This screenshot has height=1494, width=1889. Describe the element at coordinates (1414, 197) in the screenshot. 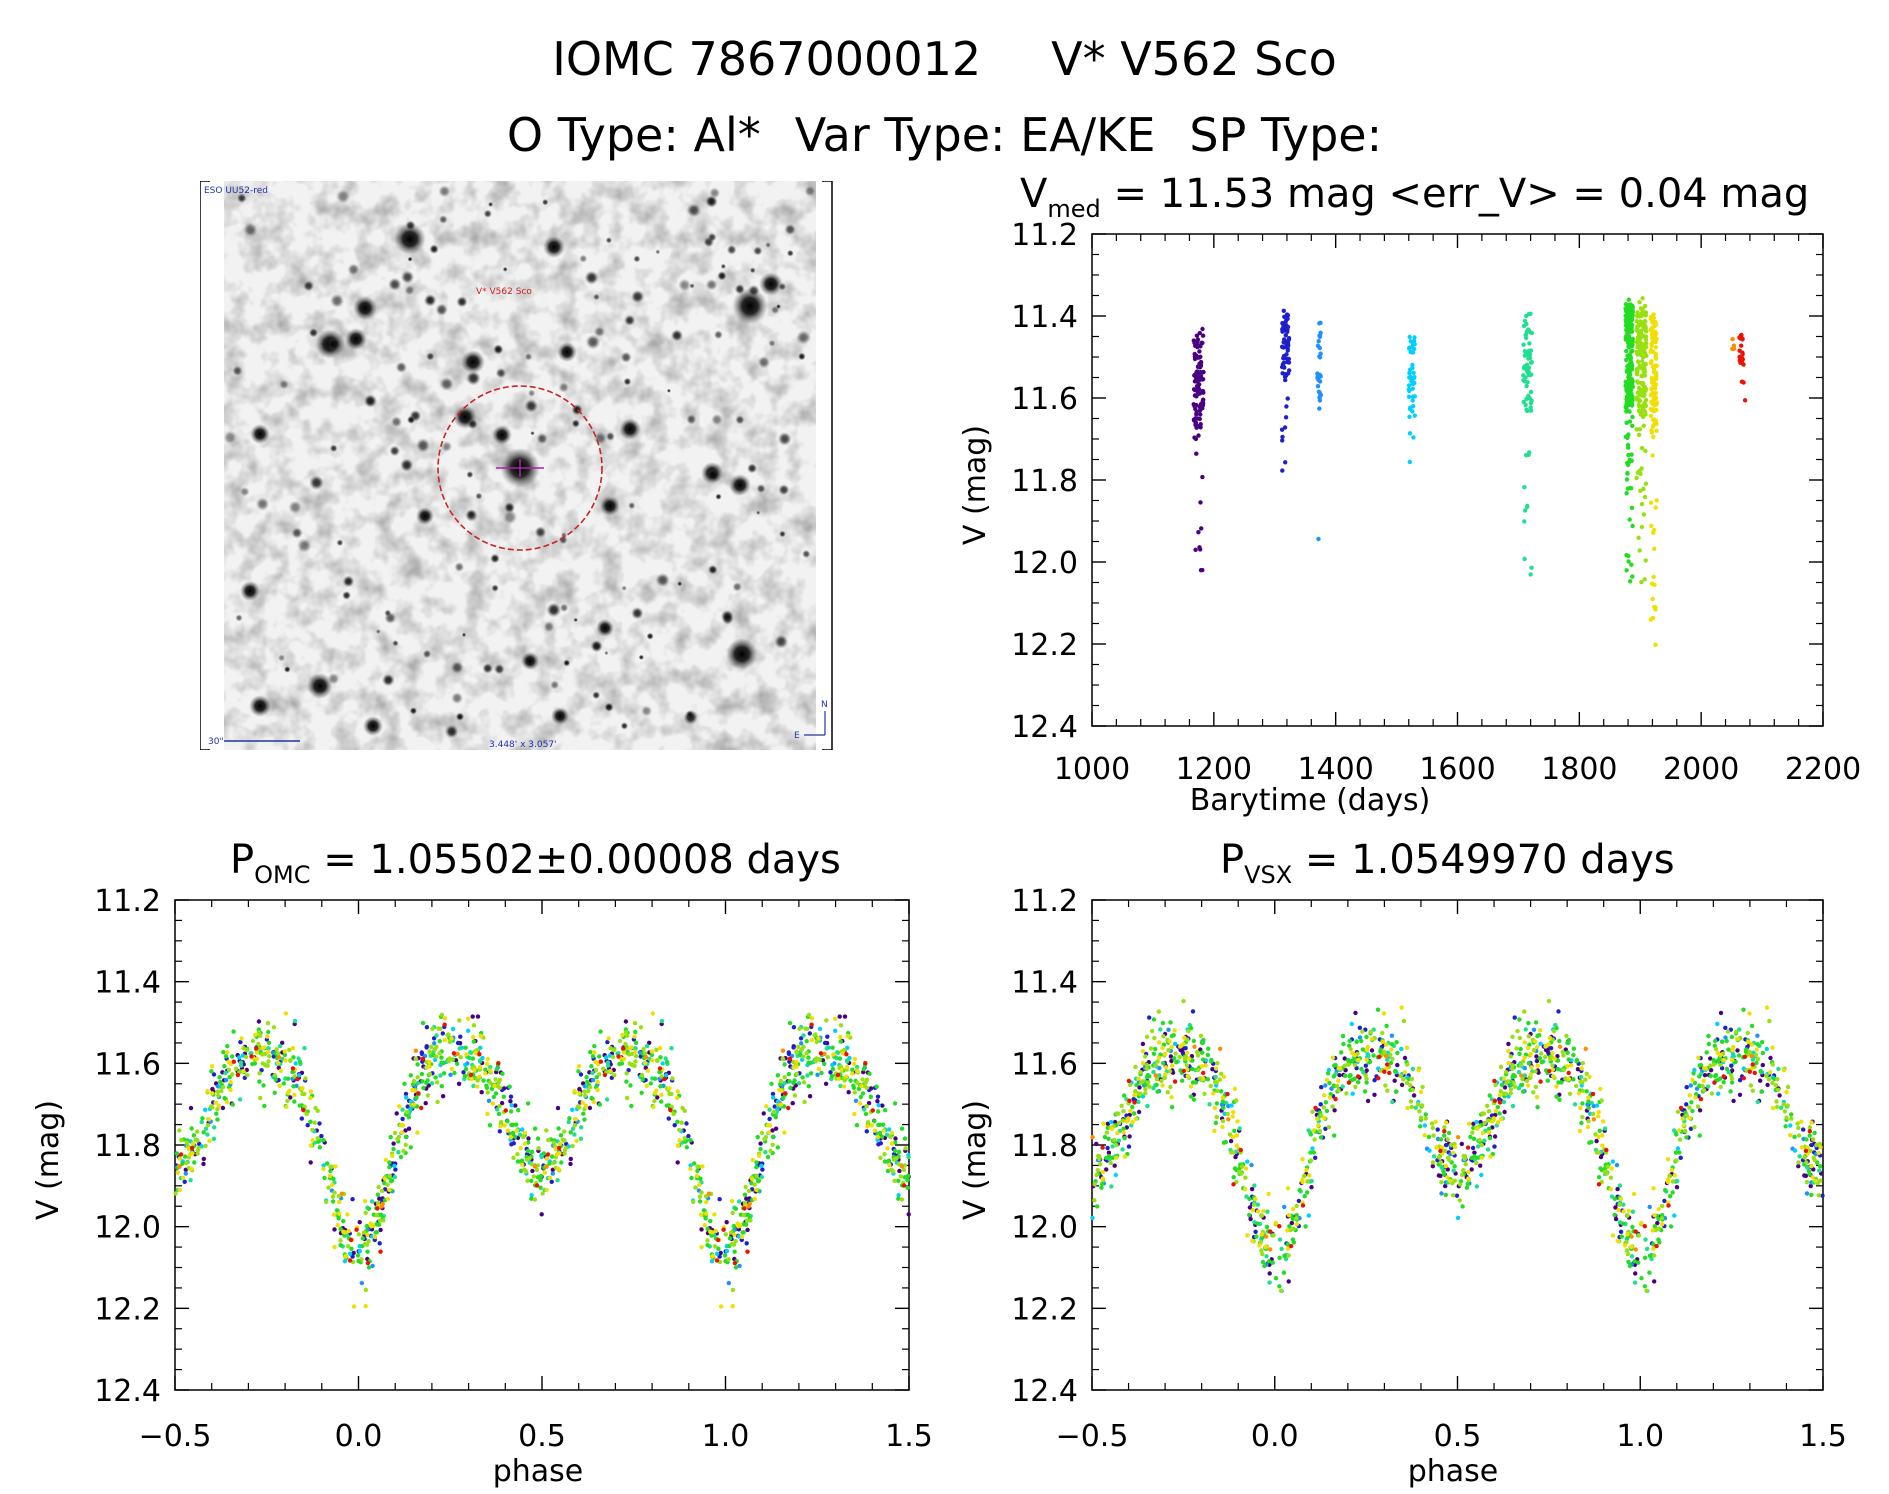

I see `light-curve-title: Vmed = 11.53 mag <err_V> = 0.04 mag` at that location.